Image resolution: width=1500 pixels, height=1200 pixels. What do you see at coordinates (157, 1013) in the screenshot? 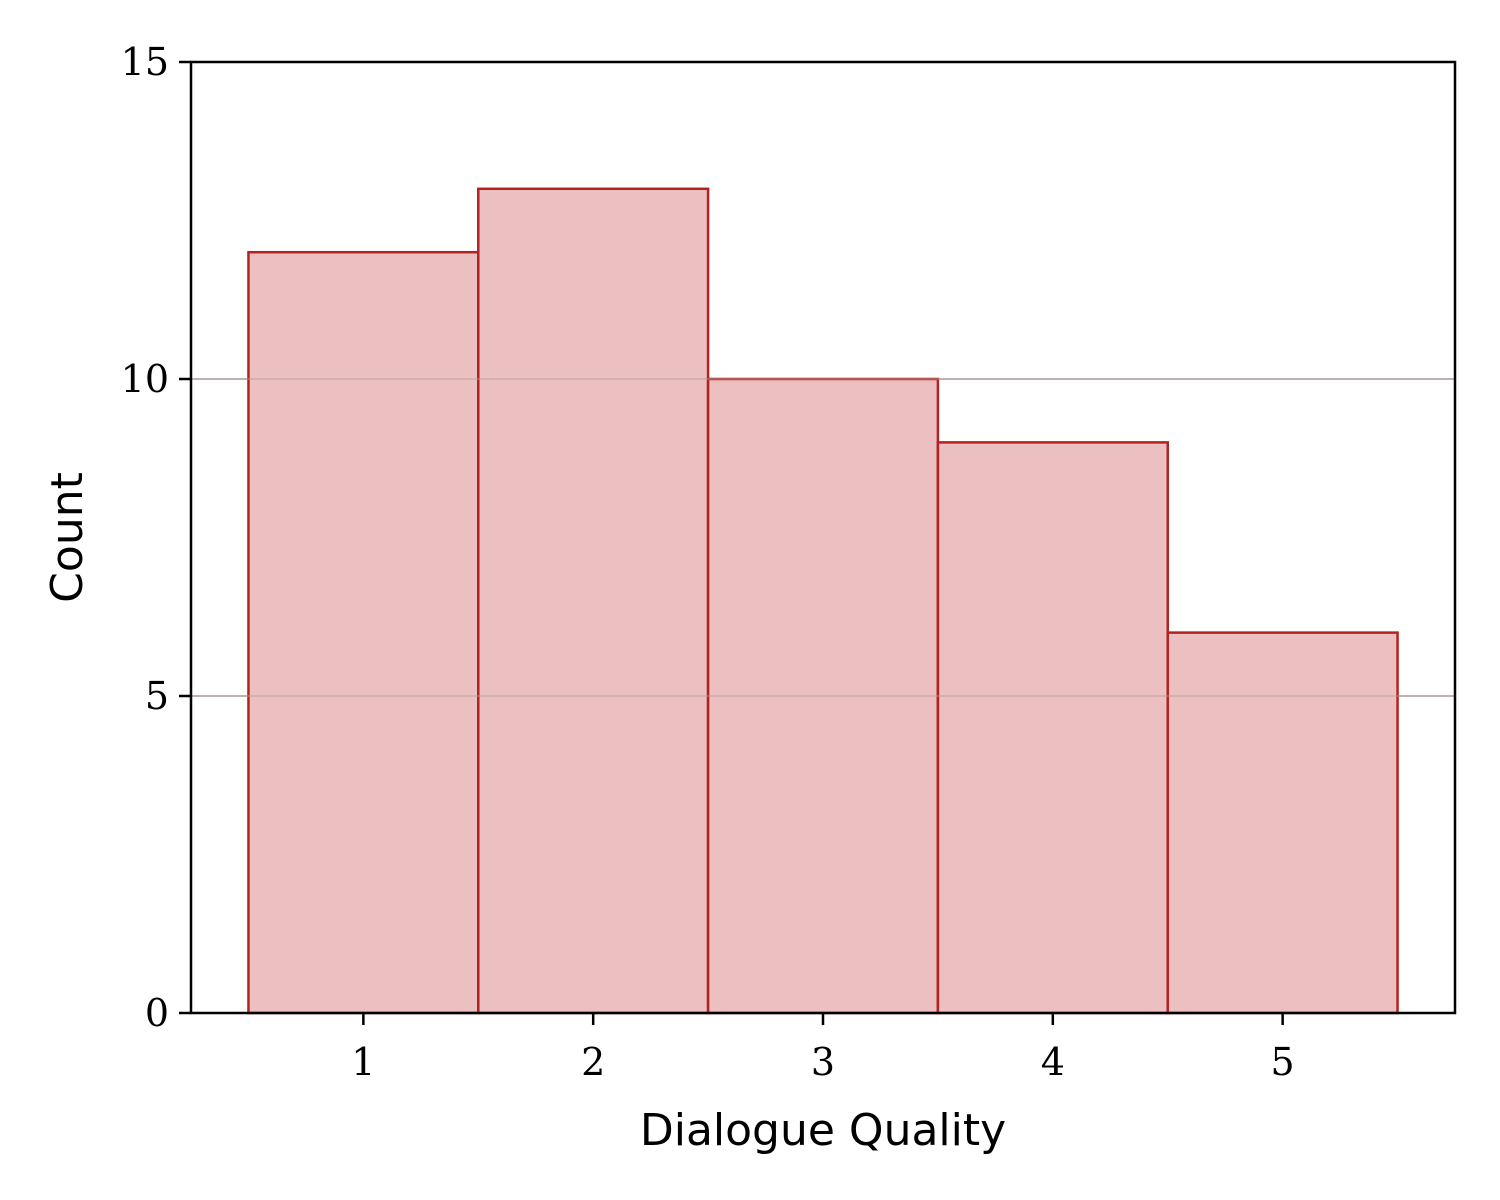
I see `y-tick-label-0: 0` at bounding box center [157, 1013].